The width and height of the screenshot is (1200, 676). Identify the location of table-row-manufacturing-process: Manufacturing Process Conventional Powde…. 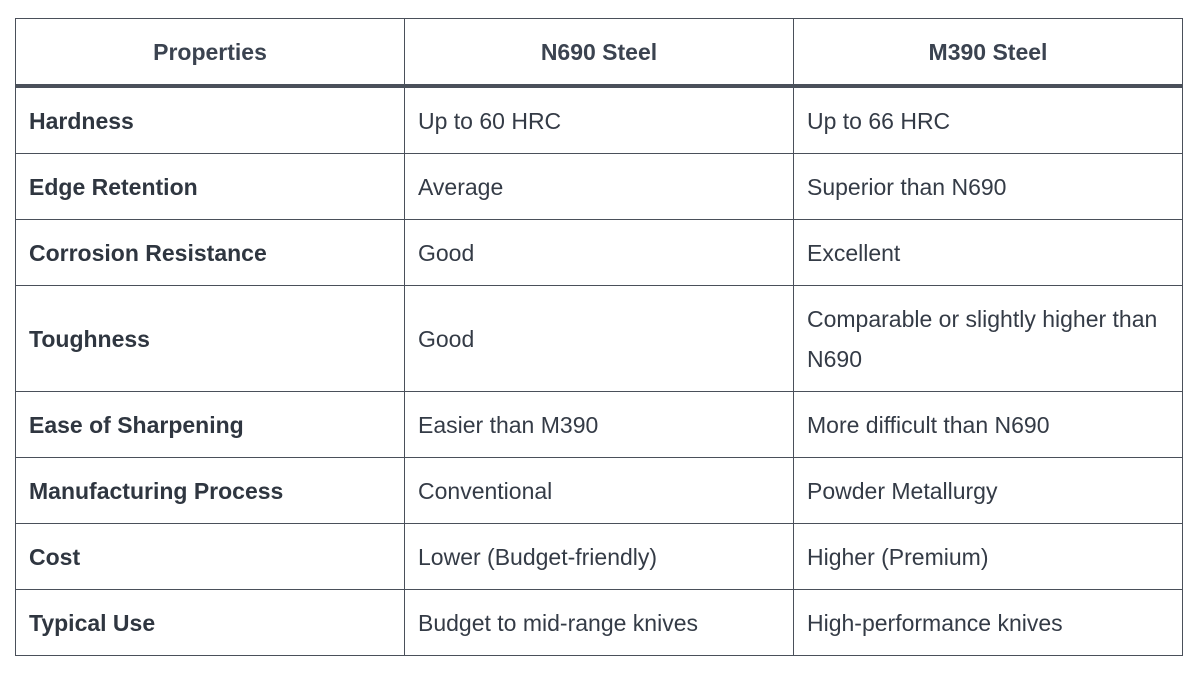
(599, 490).